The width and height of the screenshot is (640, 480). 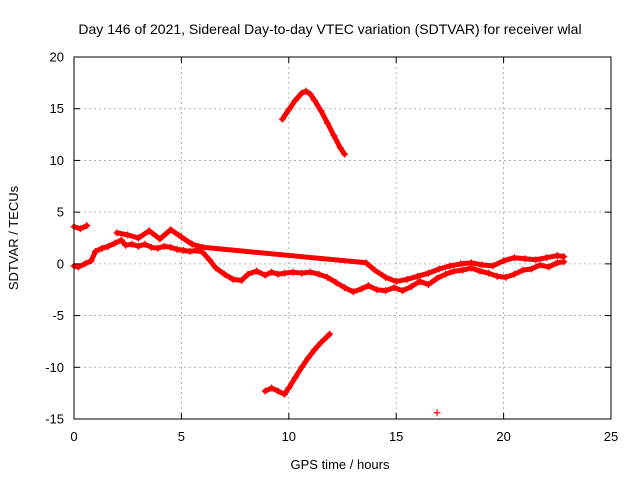 I want to click on x-tick-label: 0, so click(x=73, y=436).